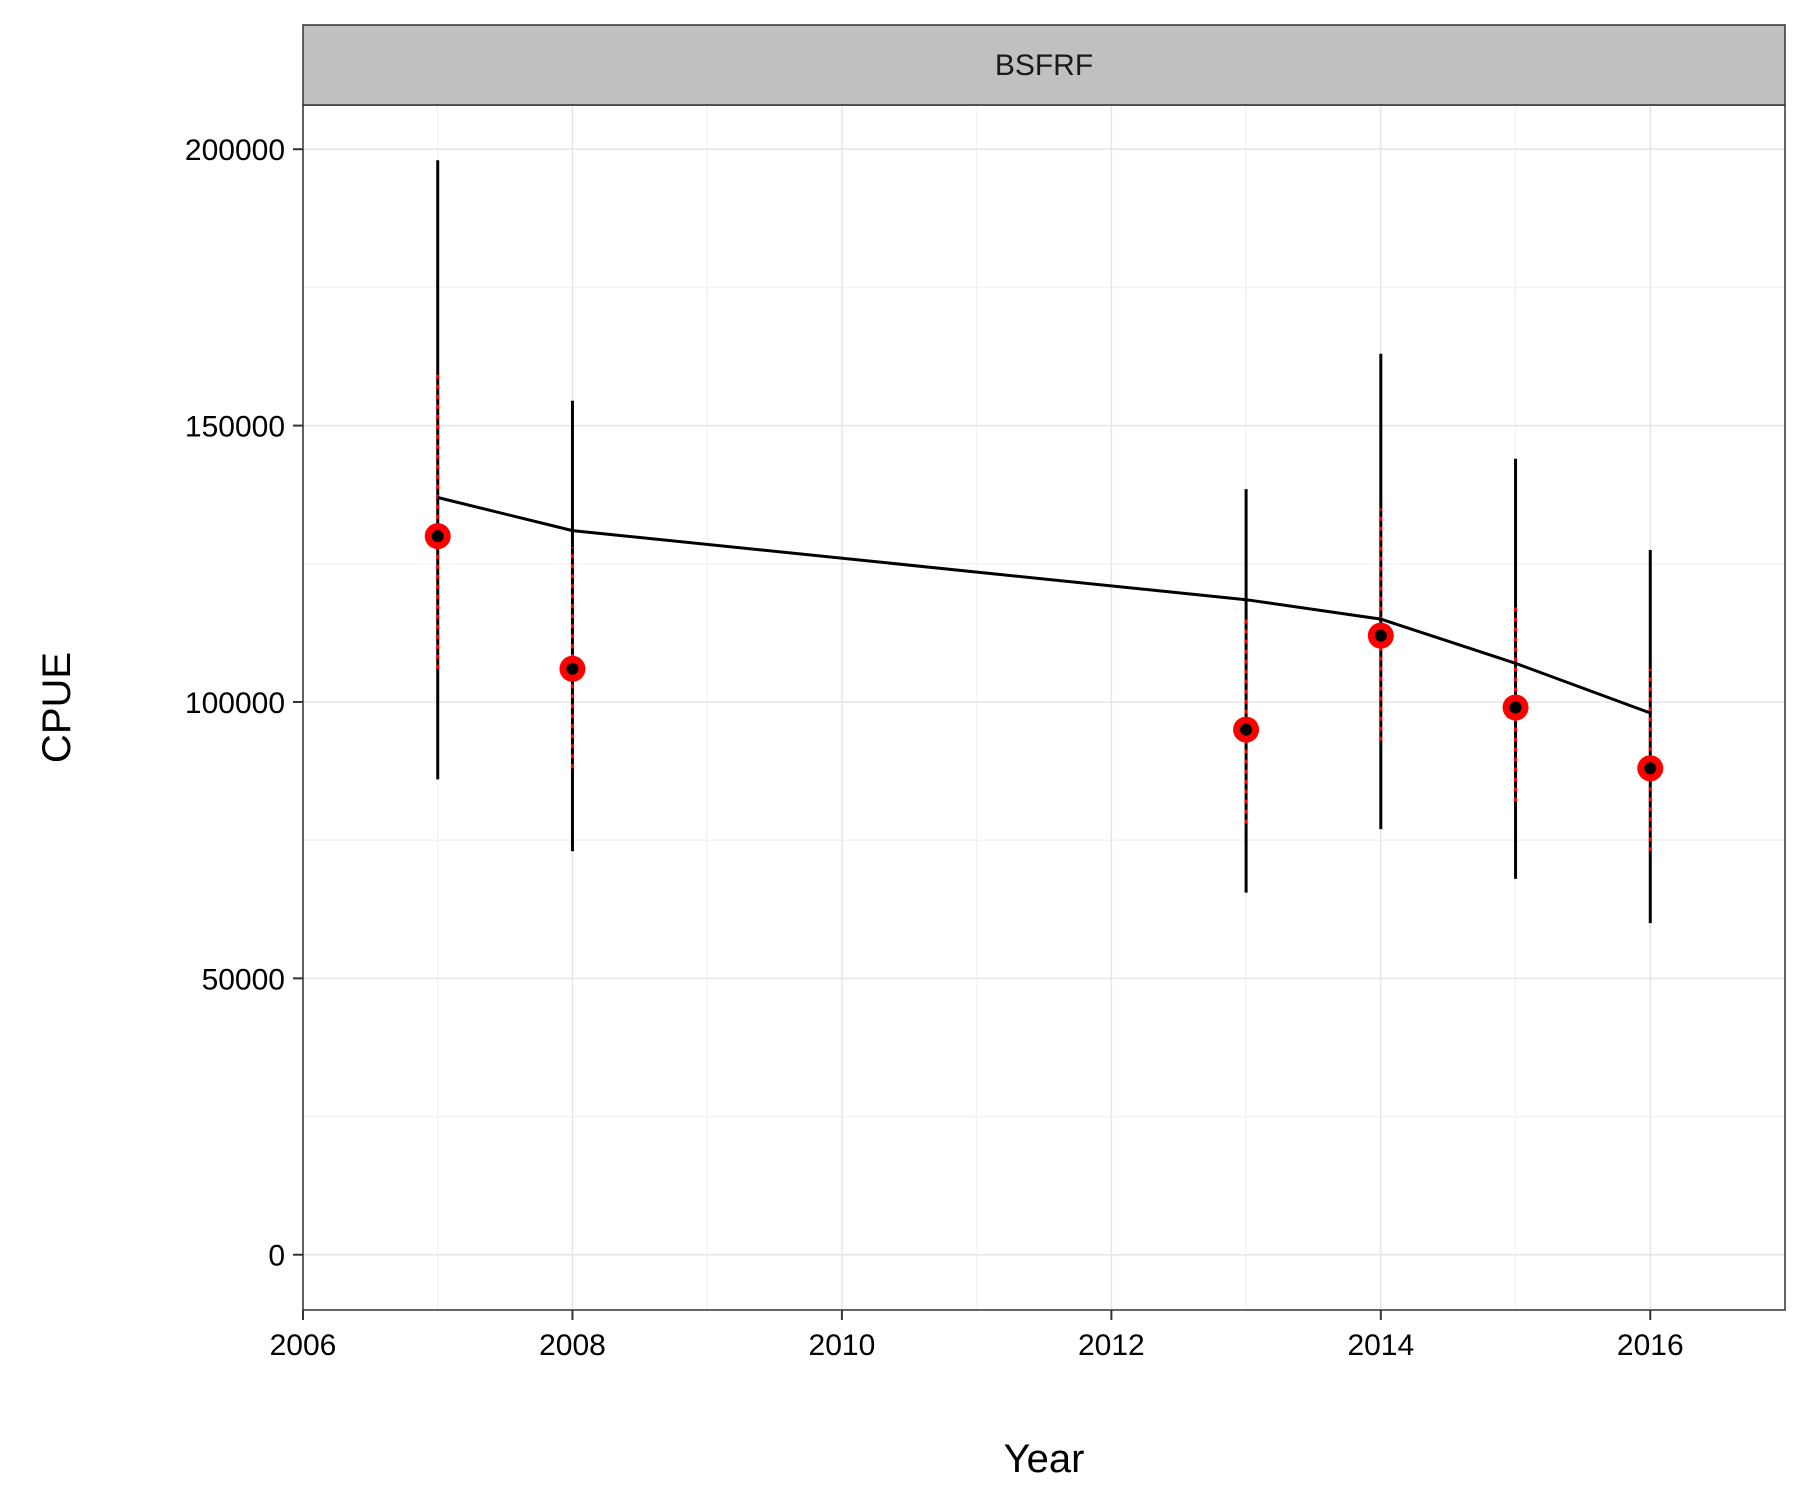 The width and height of the screenshot is (1800, 1500). I want to click on y-tick-label: 200000, so click(235, 150).